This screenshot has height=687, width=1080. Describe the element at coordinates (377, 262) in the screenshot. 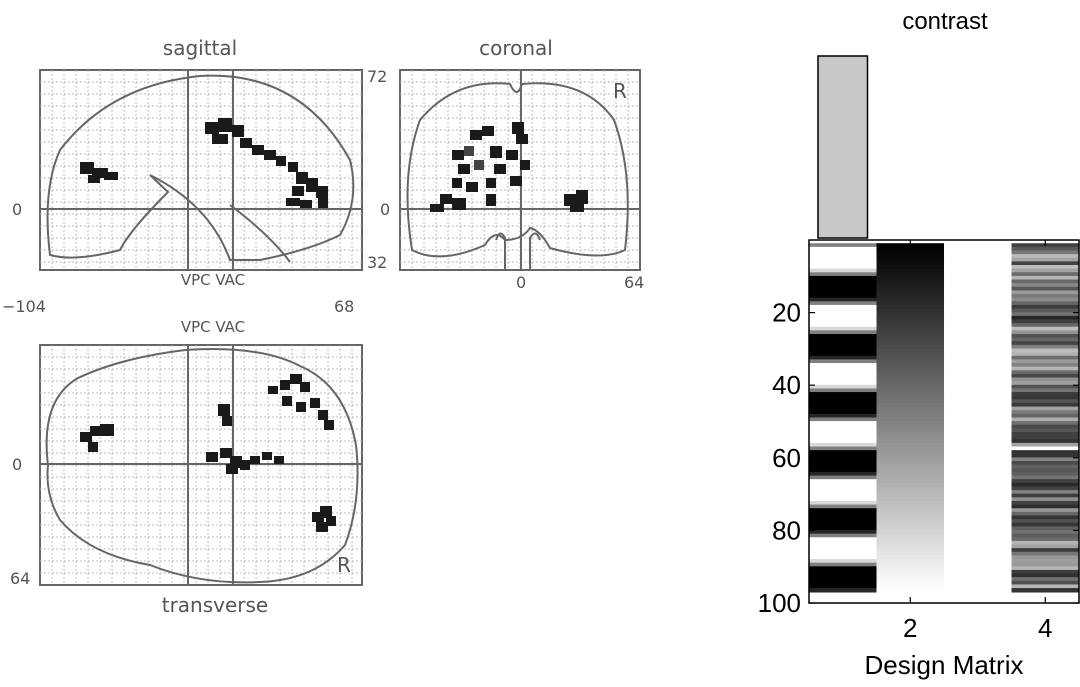

I see `sagittal-label-bottom: 32` at that location.